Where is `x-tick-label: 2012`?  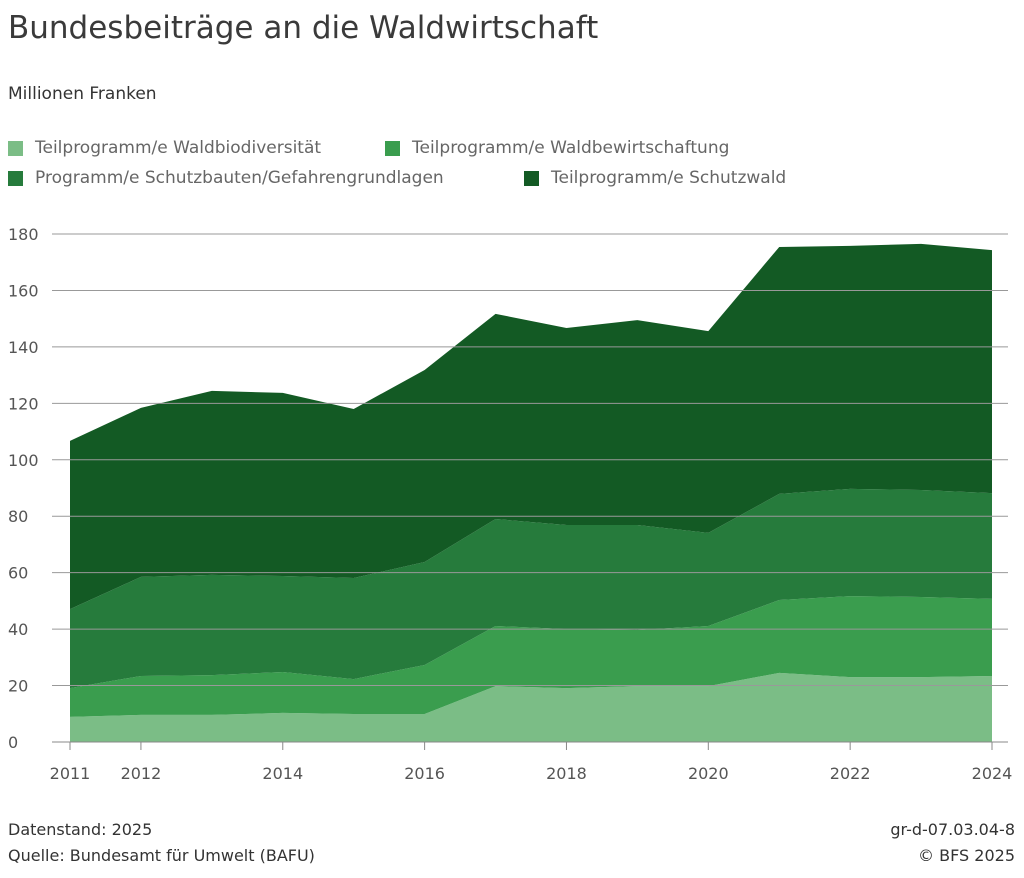
x-tick-label: 2012 is located at coordinates (141, 773).